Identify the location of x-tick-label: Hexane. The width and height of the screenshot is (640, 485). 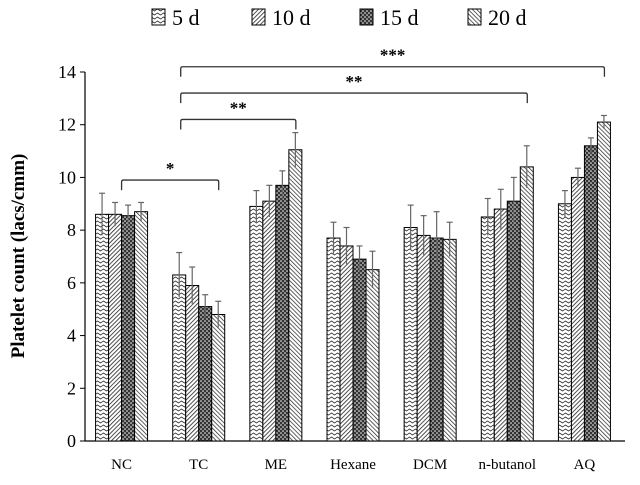
(353, 465).